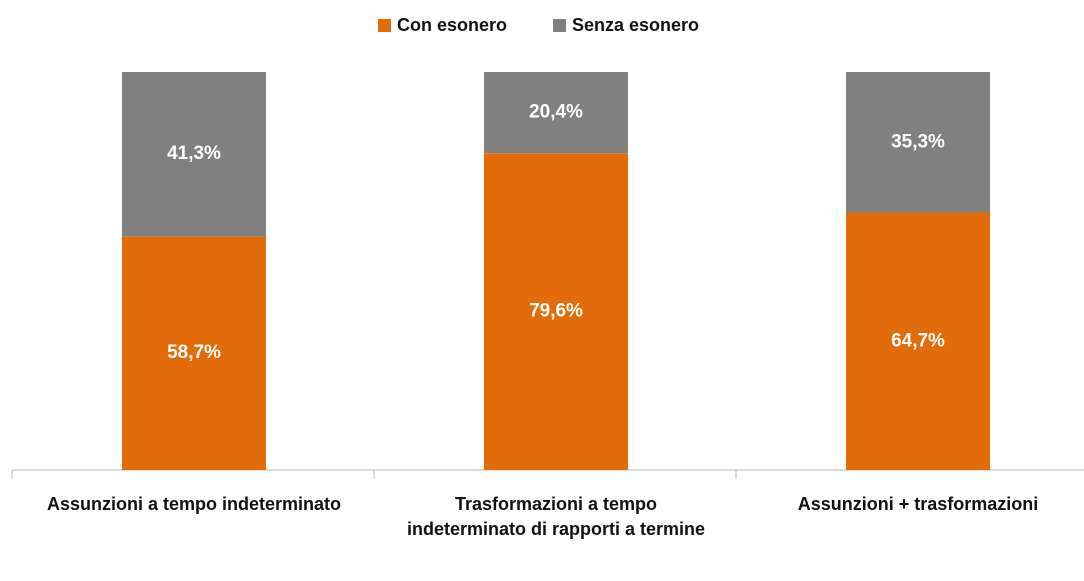  I want to click on x-tick-label: Assunzioni a tempo indeterminato, so click(194, 504).